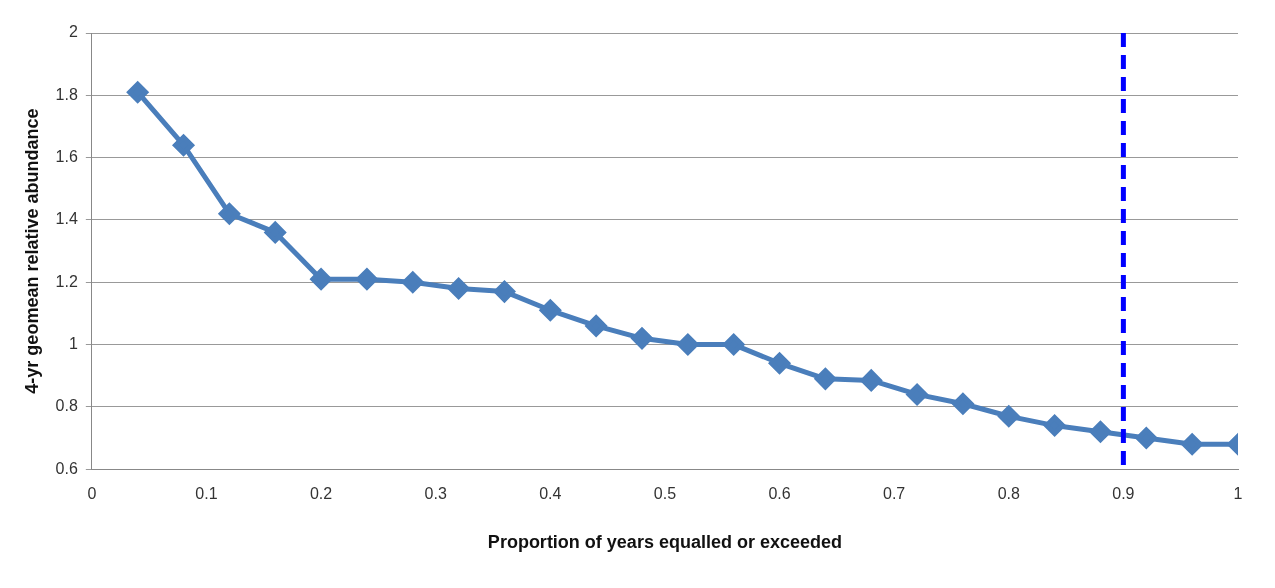  What do you see at coordinates (664, 542) in the screenshot?
I see `x-axis-title: Proportion of years equalled or exceeded` at bounding box center [664, 542].